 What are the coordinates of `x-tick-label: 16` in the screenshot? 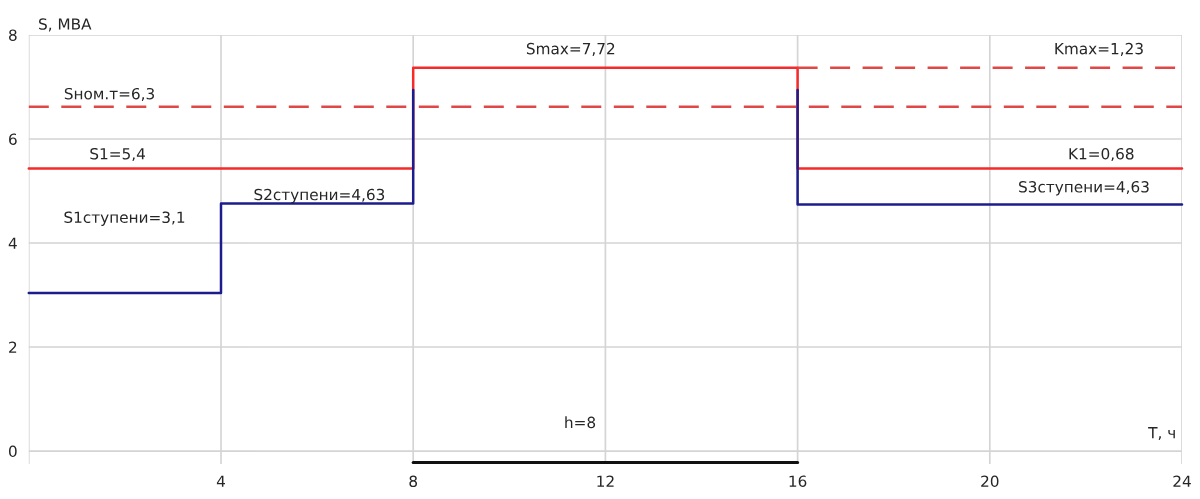 It's located at (798, 481).